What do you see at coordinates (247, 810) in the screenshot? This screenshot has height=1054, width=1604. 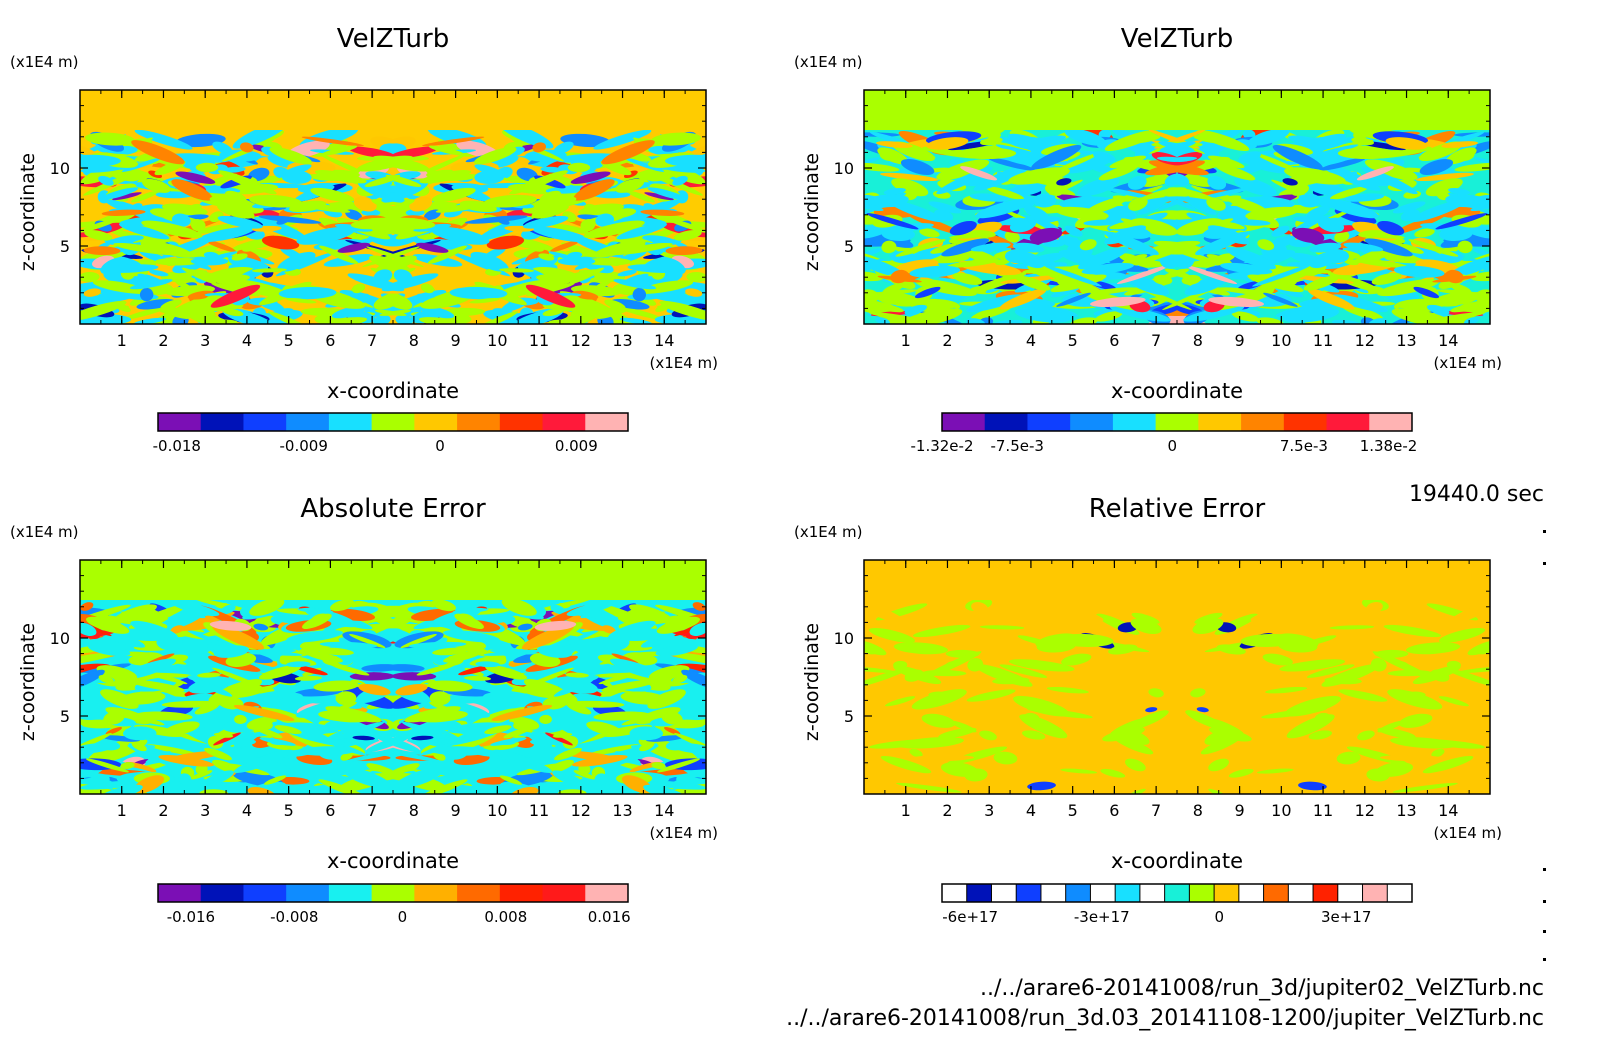 I see `x-tick-label: 4` at bounding box center [247, 810].